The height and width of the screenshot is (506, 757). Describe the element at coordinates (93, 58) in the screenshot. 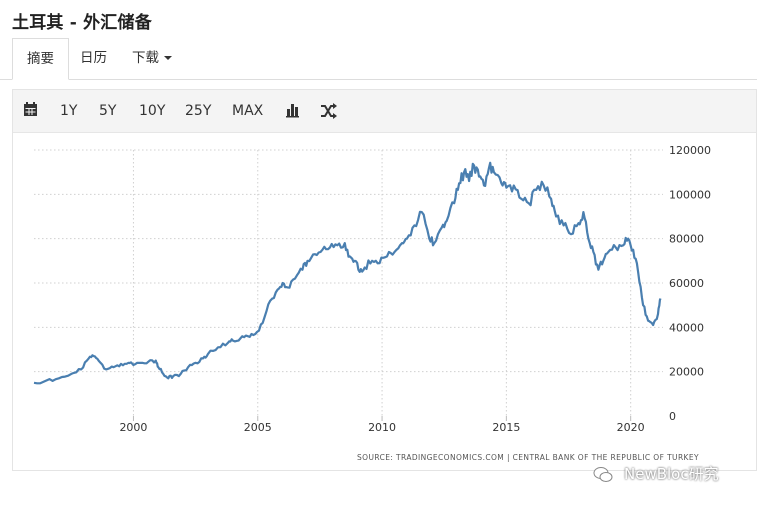

I see `tab-calendar: 日历` at that location.